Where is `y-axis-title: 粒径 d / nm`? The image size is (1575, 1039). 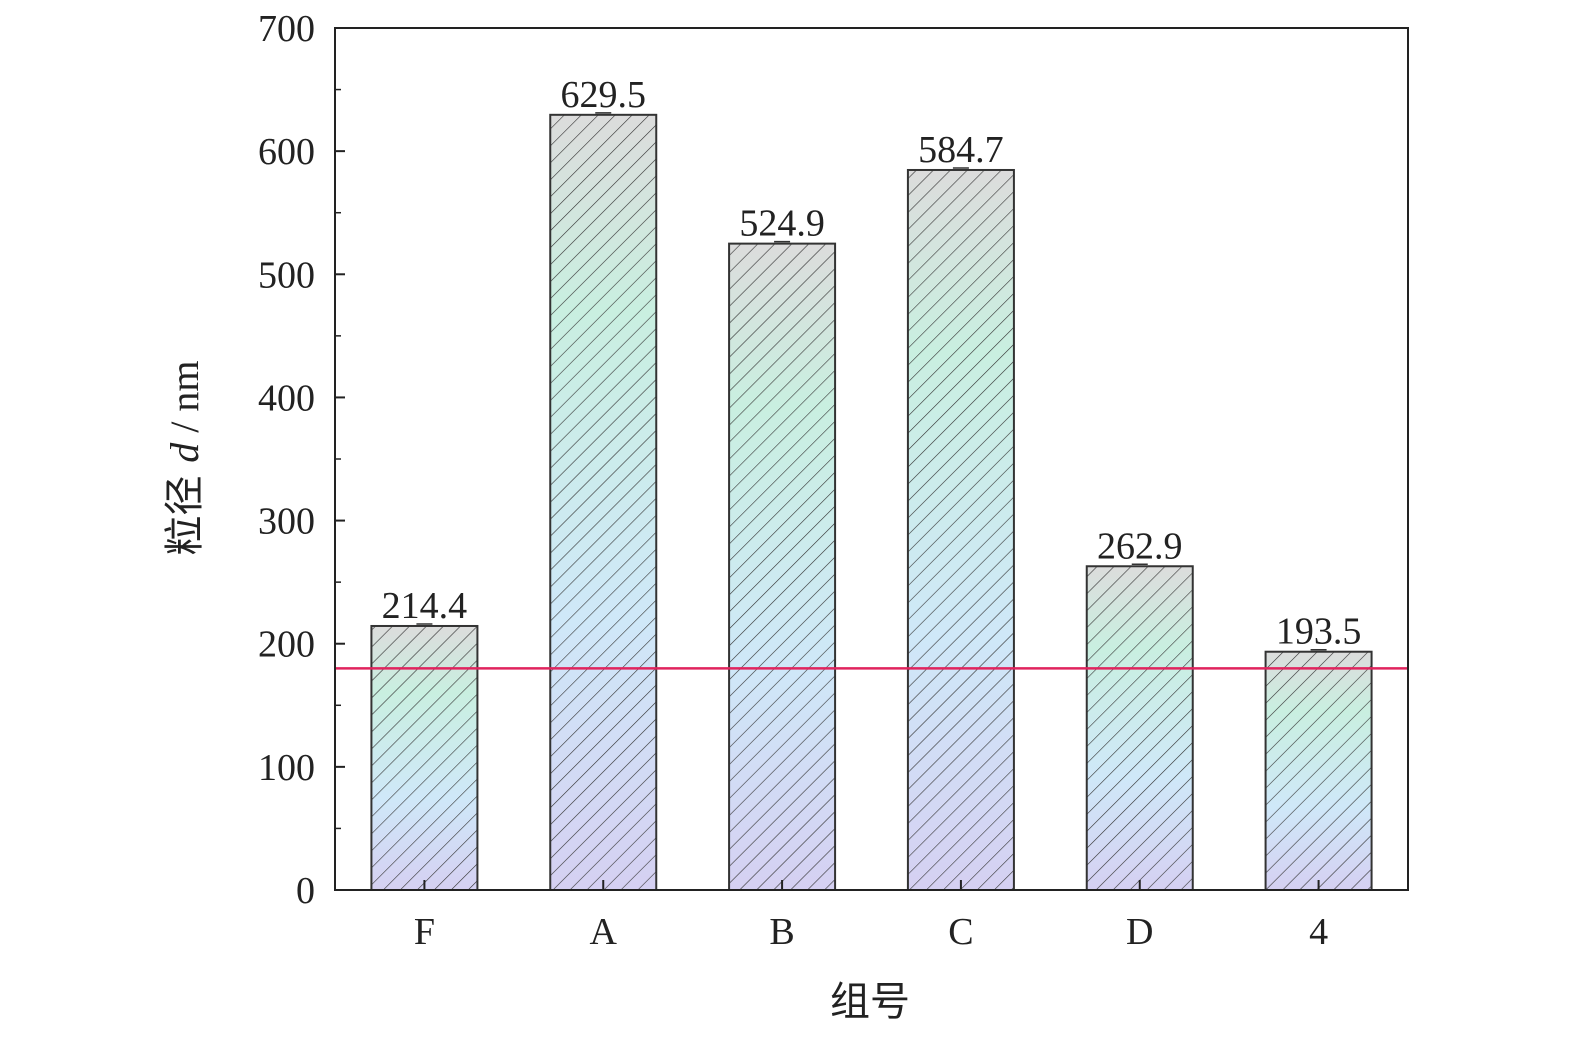 y-axis-title: 粒径 d / nm is located at coordinates (185, 458).